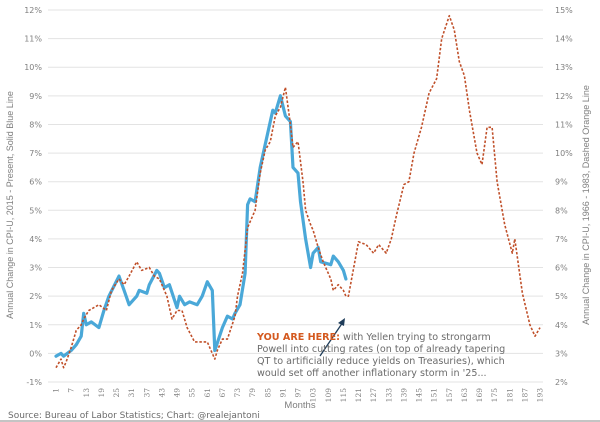 The image size is (600, 422). Describe the element at coordinates (35, 182) in the screenshot. I see `left-y-tick-label: 6%` at that location.